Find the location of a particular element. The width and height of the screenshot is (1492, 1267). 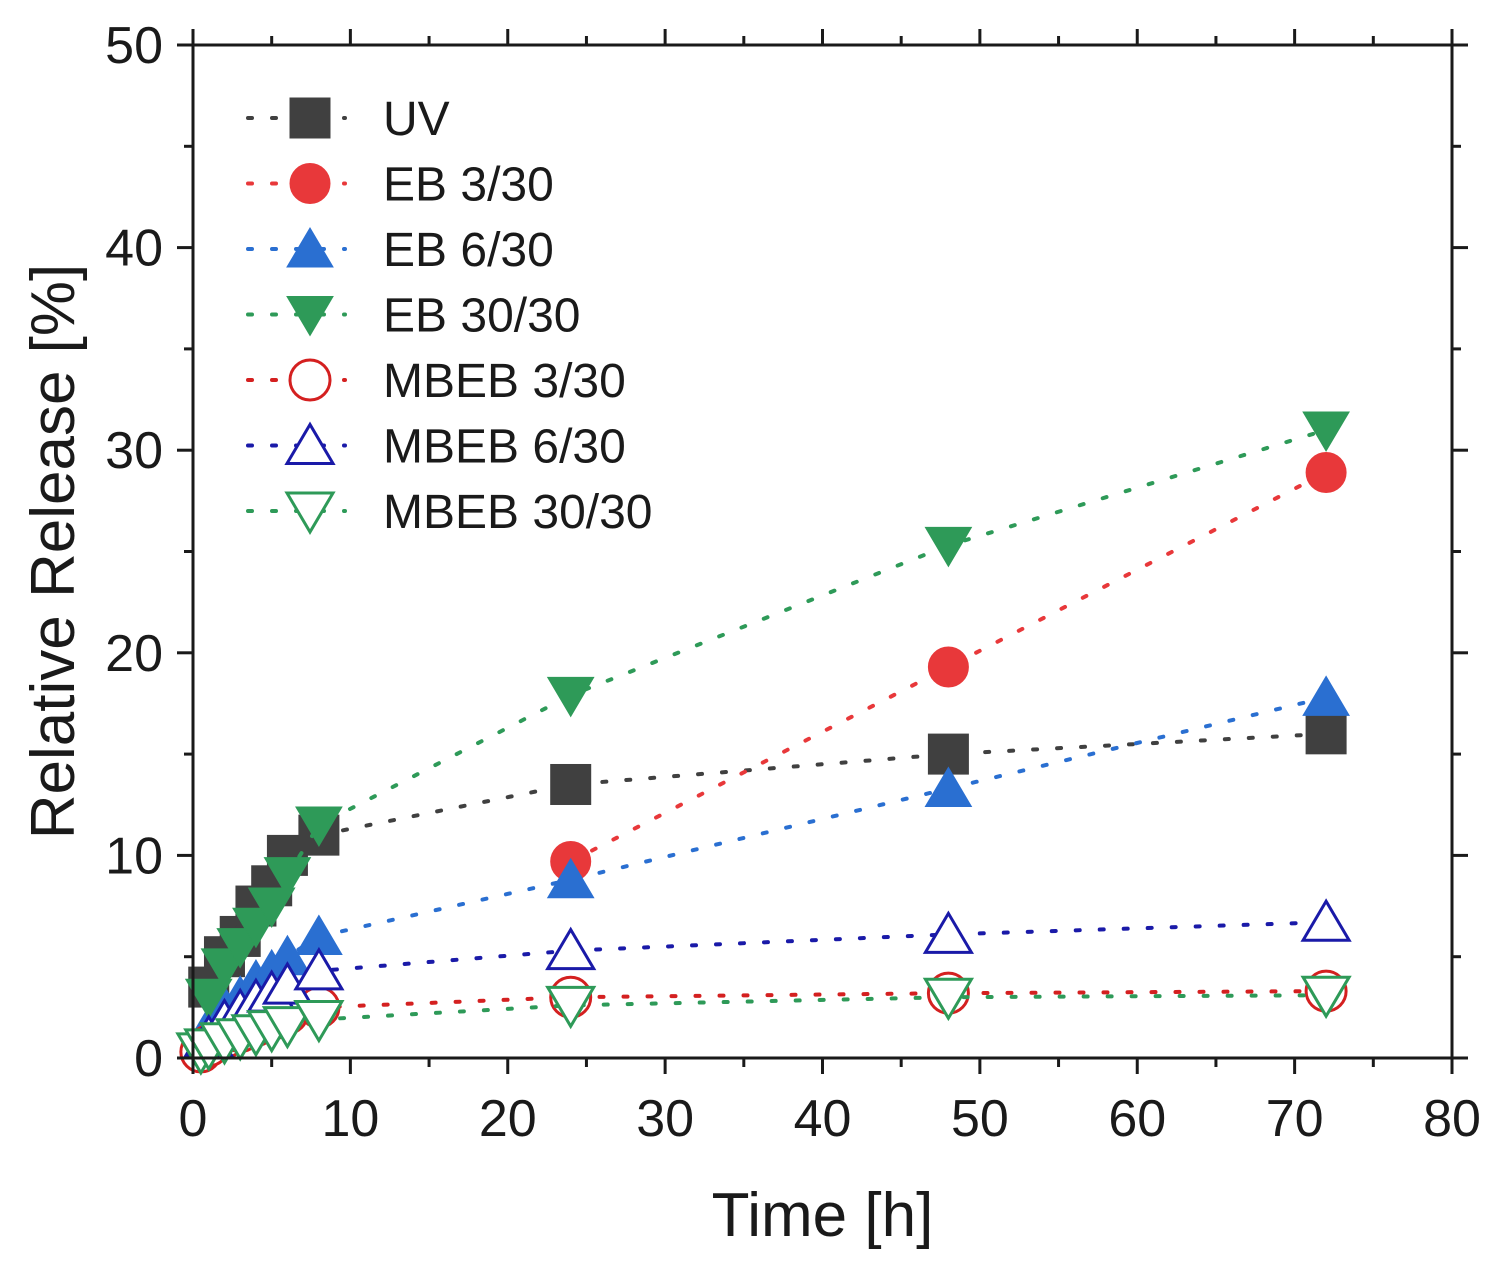

legend-item-mbeb-3-30: MBEB 3/30 is located at coordinates (436, 381).